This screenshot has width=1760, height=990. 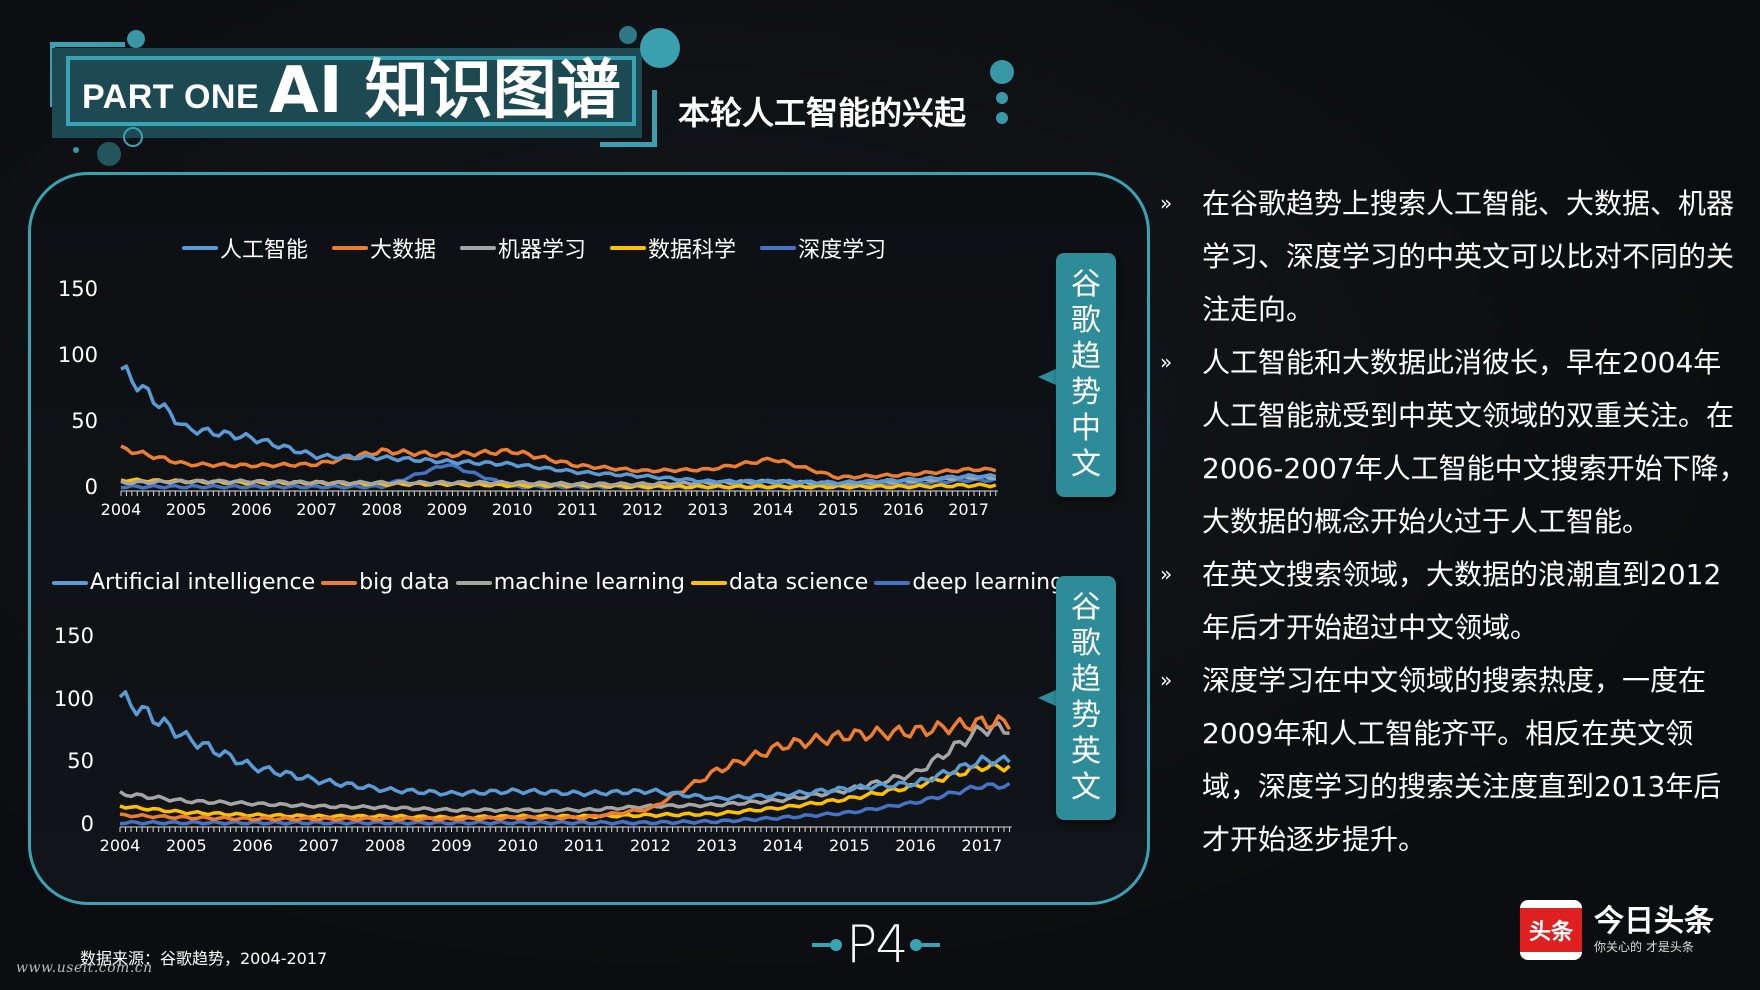 I want to click on tab-char: 英, so click(x=1086, y=751).